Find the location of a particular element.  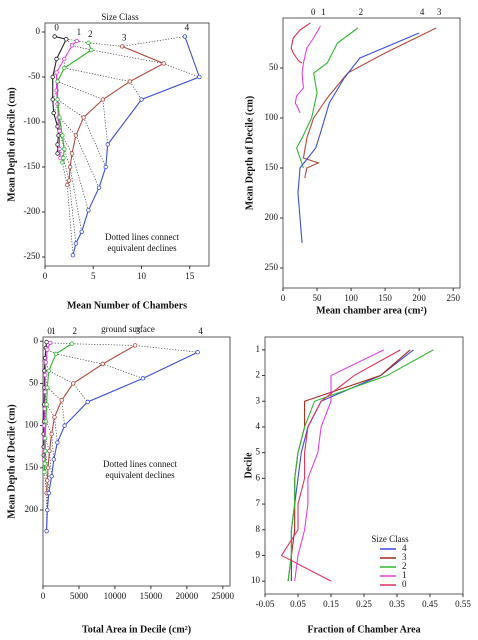

x-axis-title: Total Area in Decile (cm²) is located at coordinates (136, 629).